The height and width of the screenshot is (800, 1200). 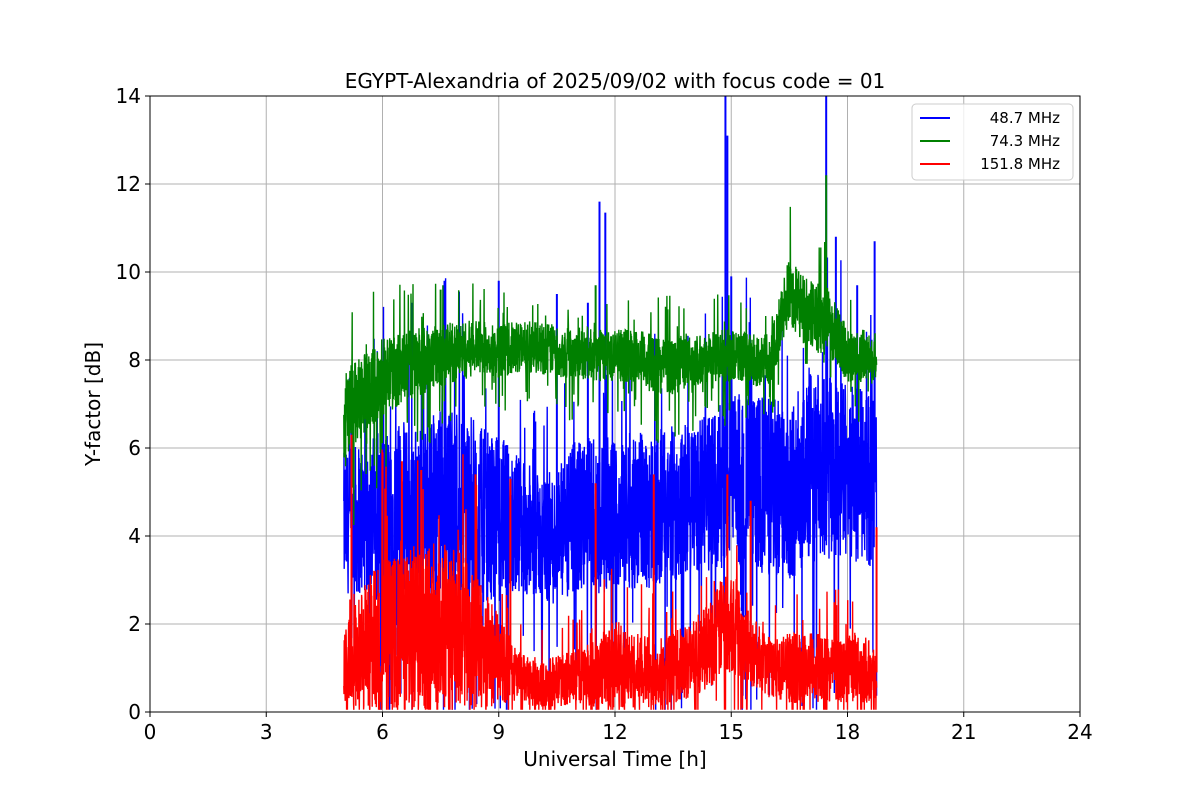 I want to click on y-tick-label: 8, so click(x=134, y=360).